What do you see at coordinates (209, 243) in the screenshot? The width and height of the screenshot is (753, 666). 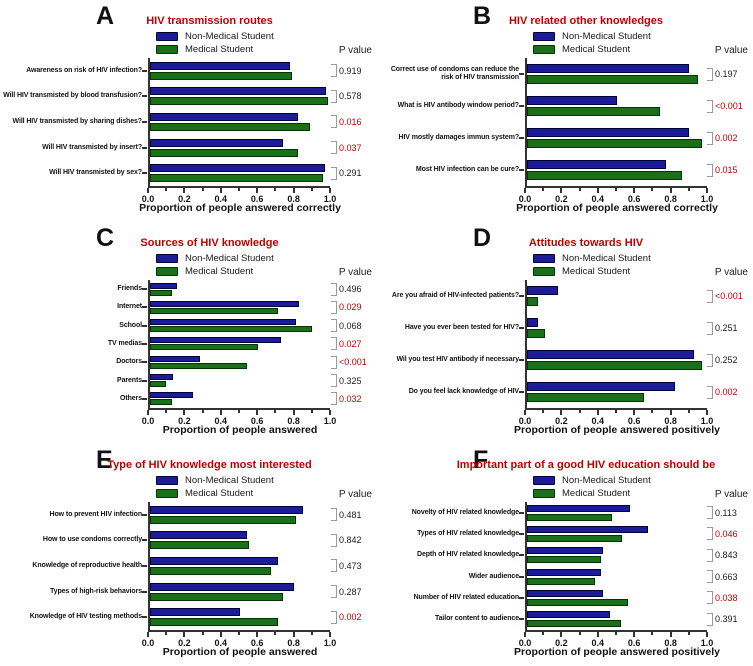 I see `panel-C-title: Sources of HIV knowledge` at bounding box center [209, 243].